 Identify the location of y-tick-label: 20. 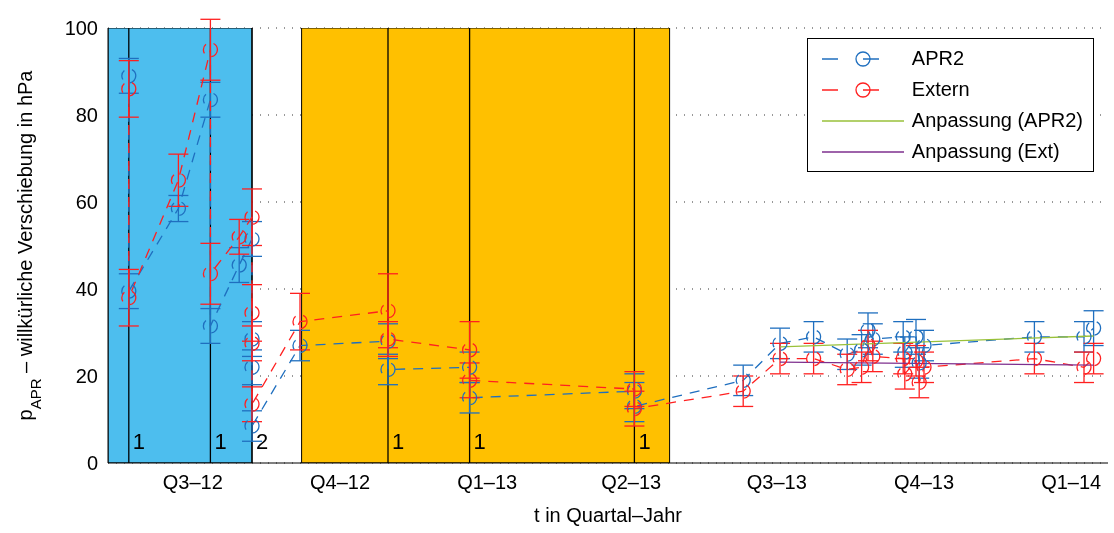
(86, 376).